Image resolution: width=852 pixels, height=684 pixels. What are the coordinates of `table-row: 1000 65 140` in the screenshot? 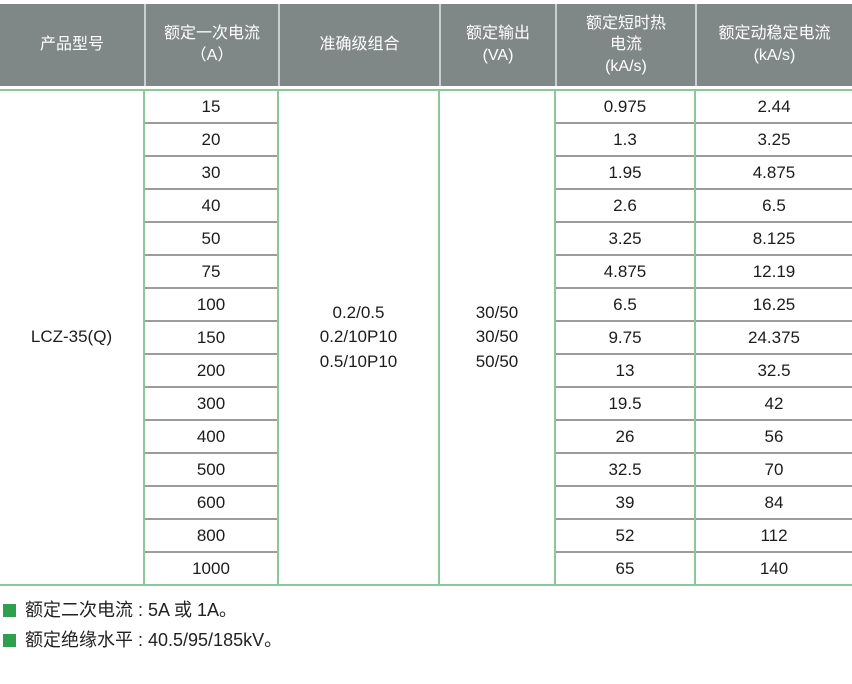 It's located at (426, 568).